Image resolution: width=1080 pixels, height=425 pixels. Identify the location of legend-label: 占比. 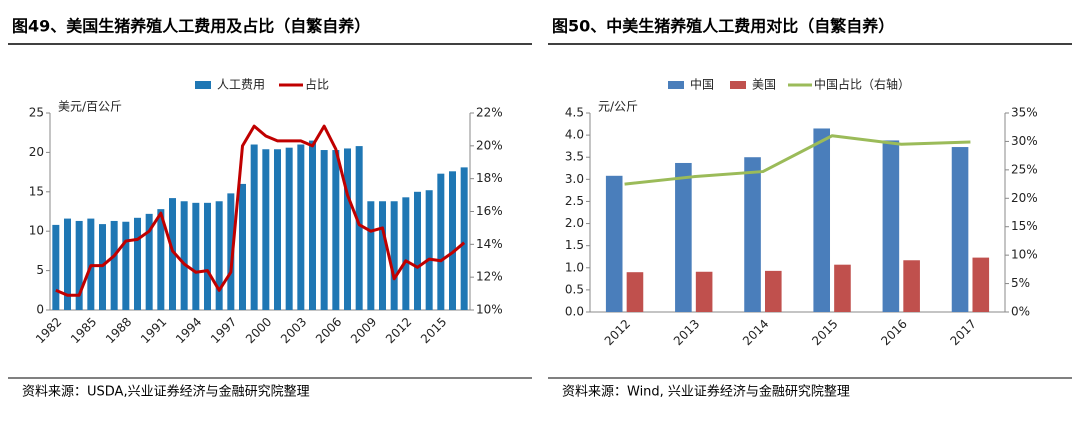
(317, 84).